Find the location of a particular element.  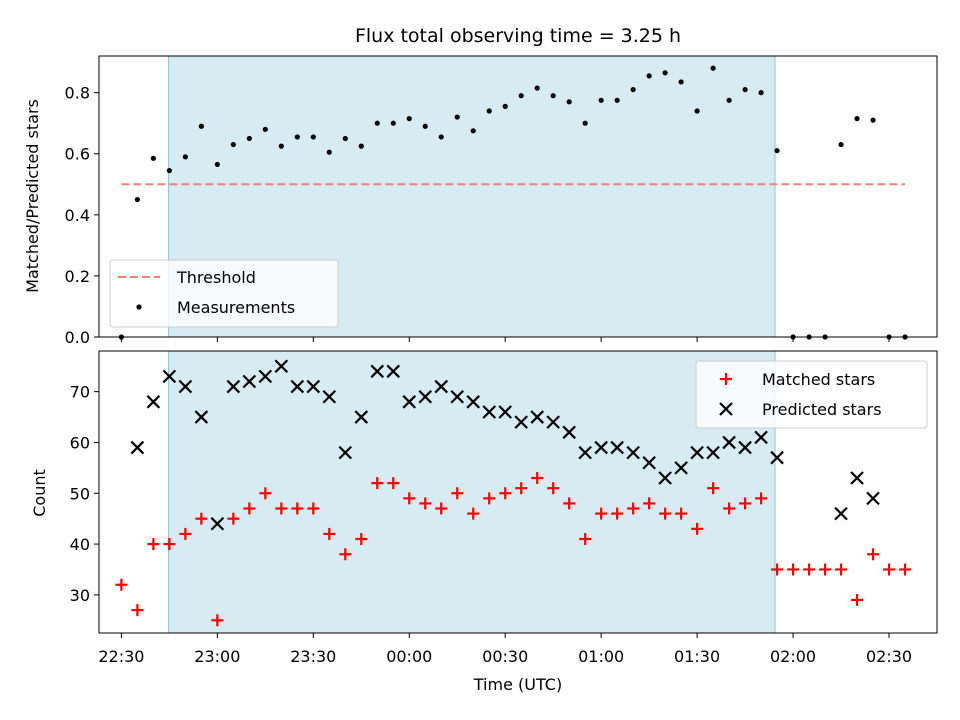

ratio-x-ticks is located at coordinates (505, 339).